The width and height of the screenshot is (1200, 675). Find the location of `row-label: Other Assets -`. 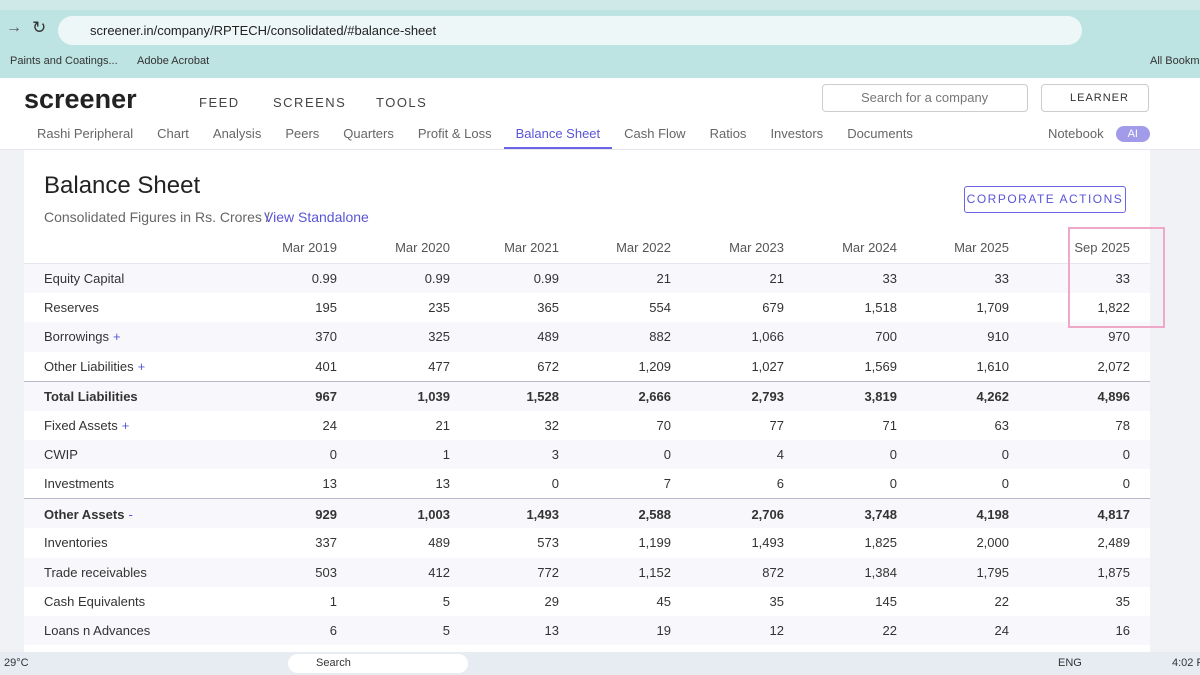

row-label: Other Assets - is located at coordinates (88, 514).